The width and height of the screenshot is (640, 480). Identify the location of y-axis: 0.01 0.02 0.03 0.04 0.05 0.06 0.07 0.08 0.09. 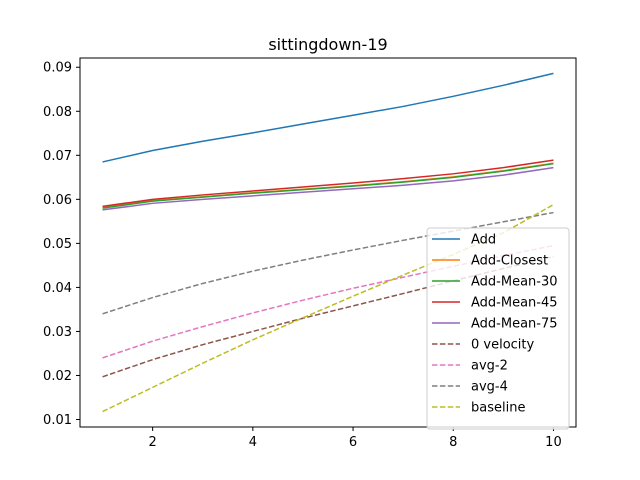
(61, 244).